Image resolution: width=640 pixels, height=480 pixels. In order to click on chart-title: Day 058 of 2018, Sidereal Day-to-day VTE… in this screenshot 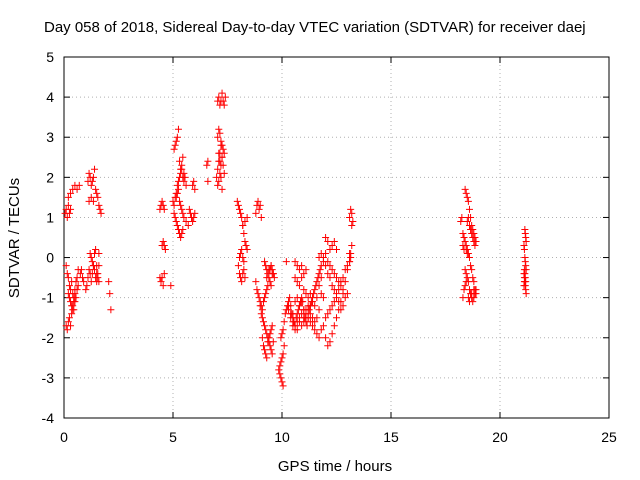, I will do `click(315, 27)`.